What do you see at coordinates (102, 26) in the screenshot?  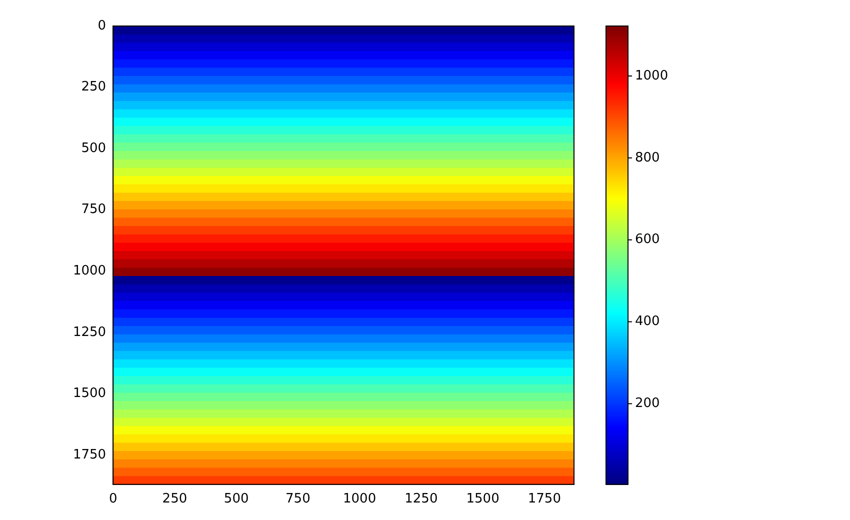 I see `y-tick-label: 0` at bounding box center [102, 26].